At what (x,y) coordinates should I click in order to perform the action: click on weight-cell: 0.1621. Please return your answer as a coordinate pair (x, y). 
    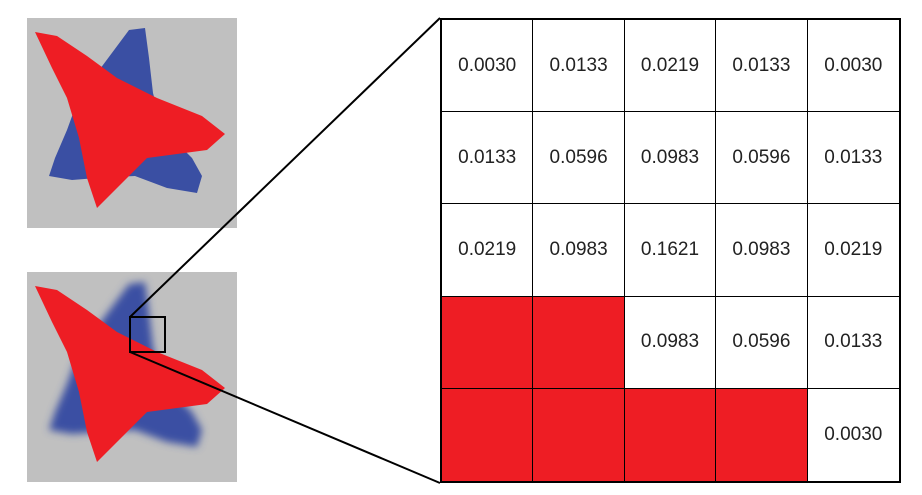
    Looking at the image, I should click on (670, 250).